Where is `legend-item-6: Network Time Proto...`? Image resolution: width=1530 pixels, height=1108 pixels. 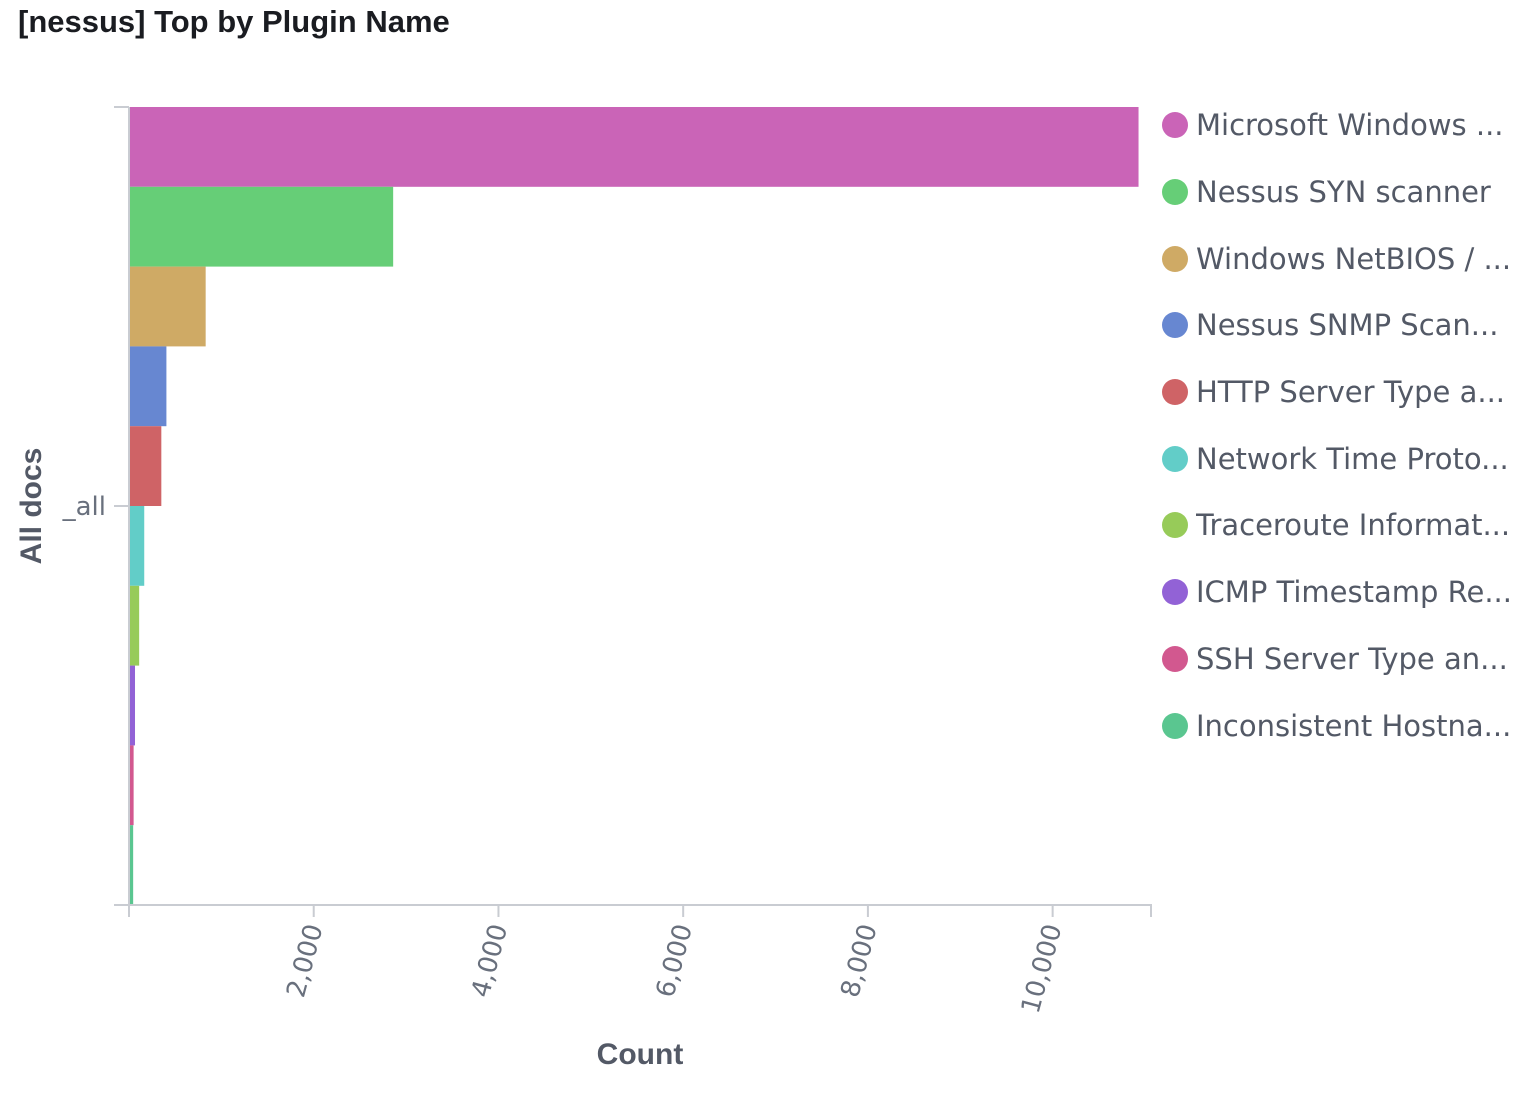
legend-item-6: Network Time Proto... is located at coordinates (1342, 458).